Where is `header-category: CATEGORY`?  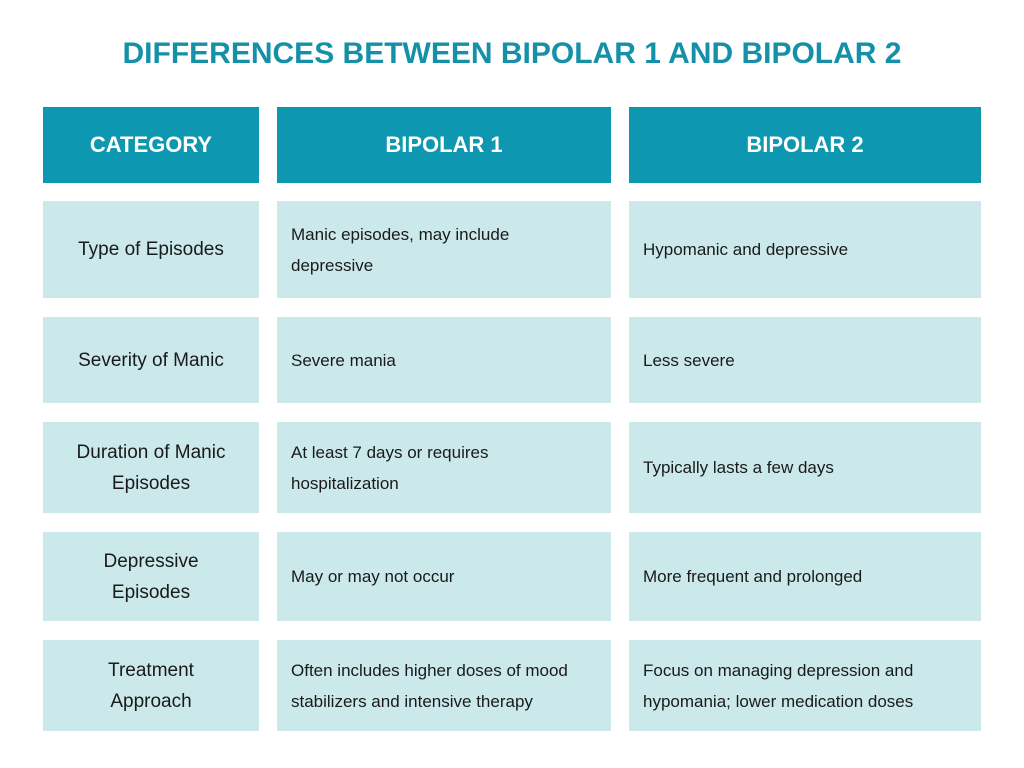 header-category: CATEGORY is located at coordinates (151, 145).